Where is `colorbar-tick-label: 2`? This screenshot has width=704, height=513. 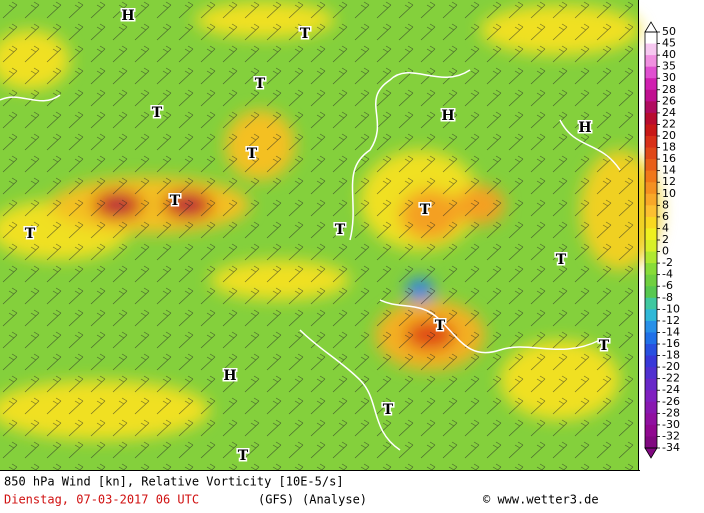 colorbar-tick-label: 2 is located at coordinates (665, 239).